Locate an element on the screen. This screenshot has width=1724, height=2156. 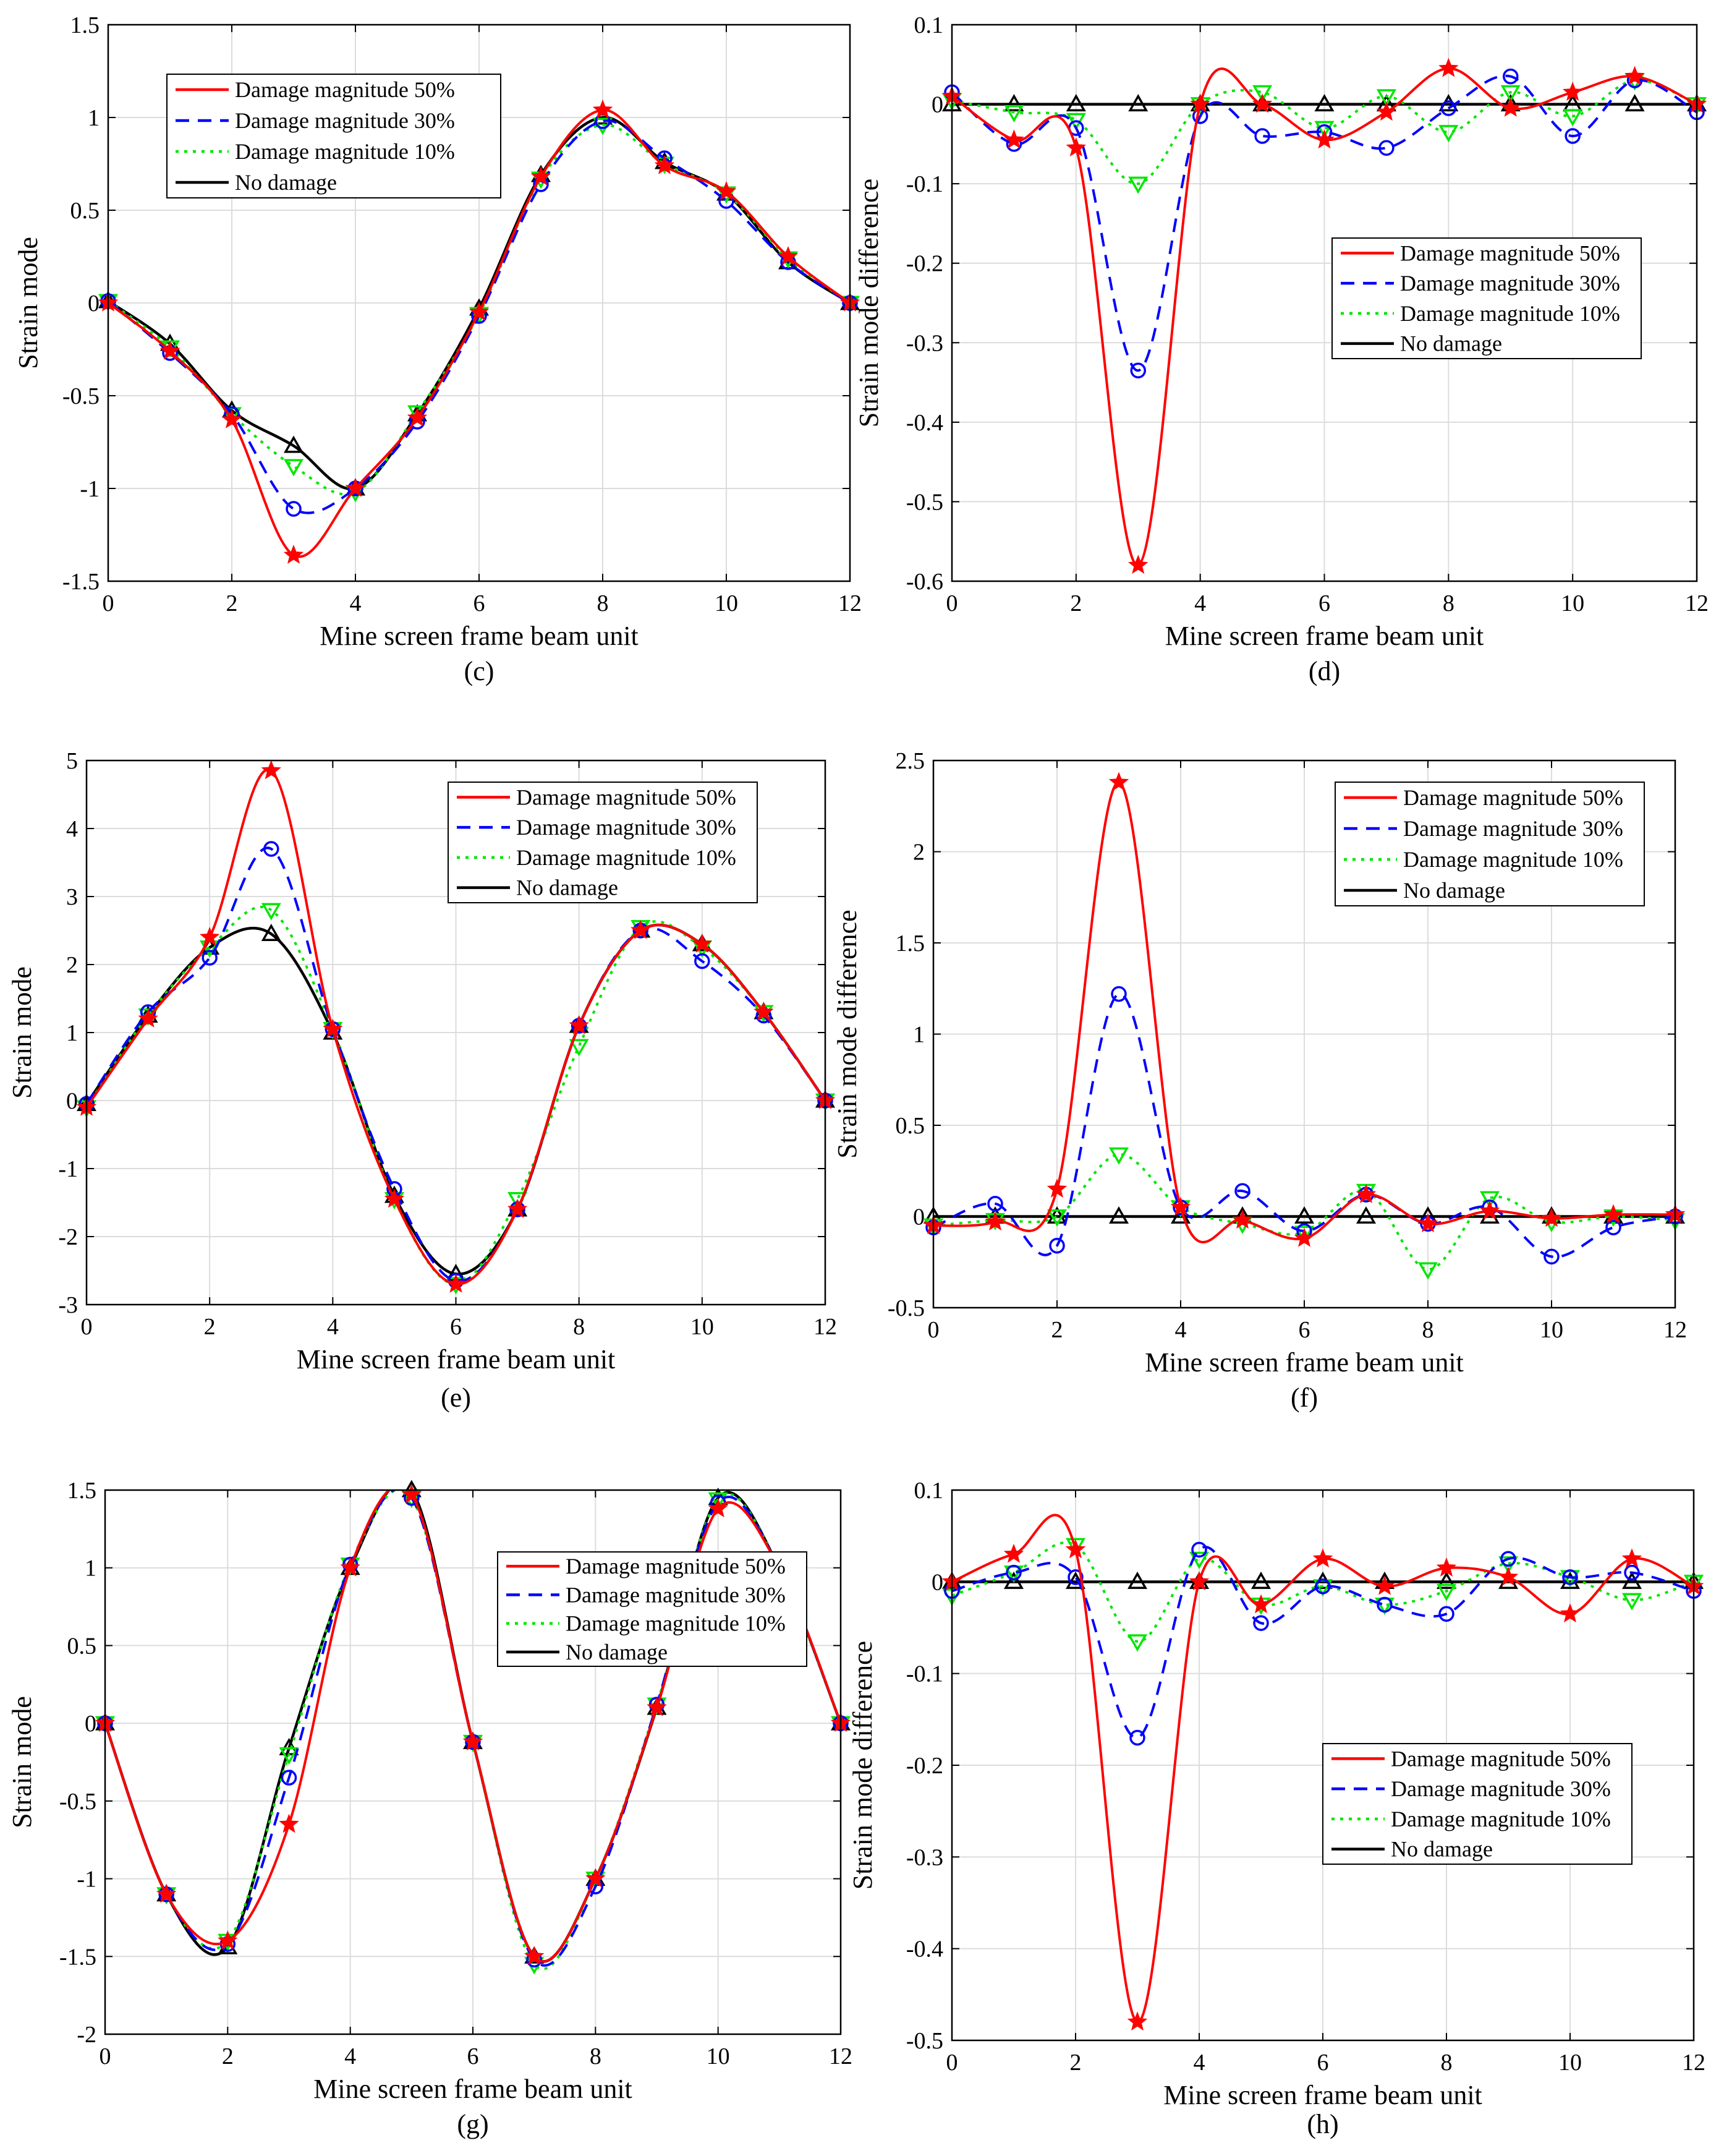
y-axis-label: Strain mode difference is located at coordinates (862, 1766).